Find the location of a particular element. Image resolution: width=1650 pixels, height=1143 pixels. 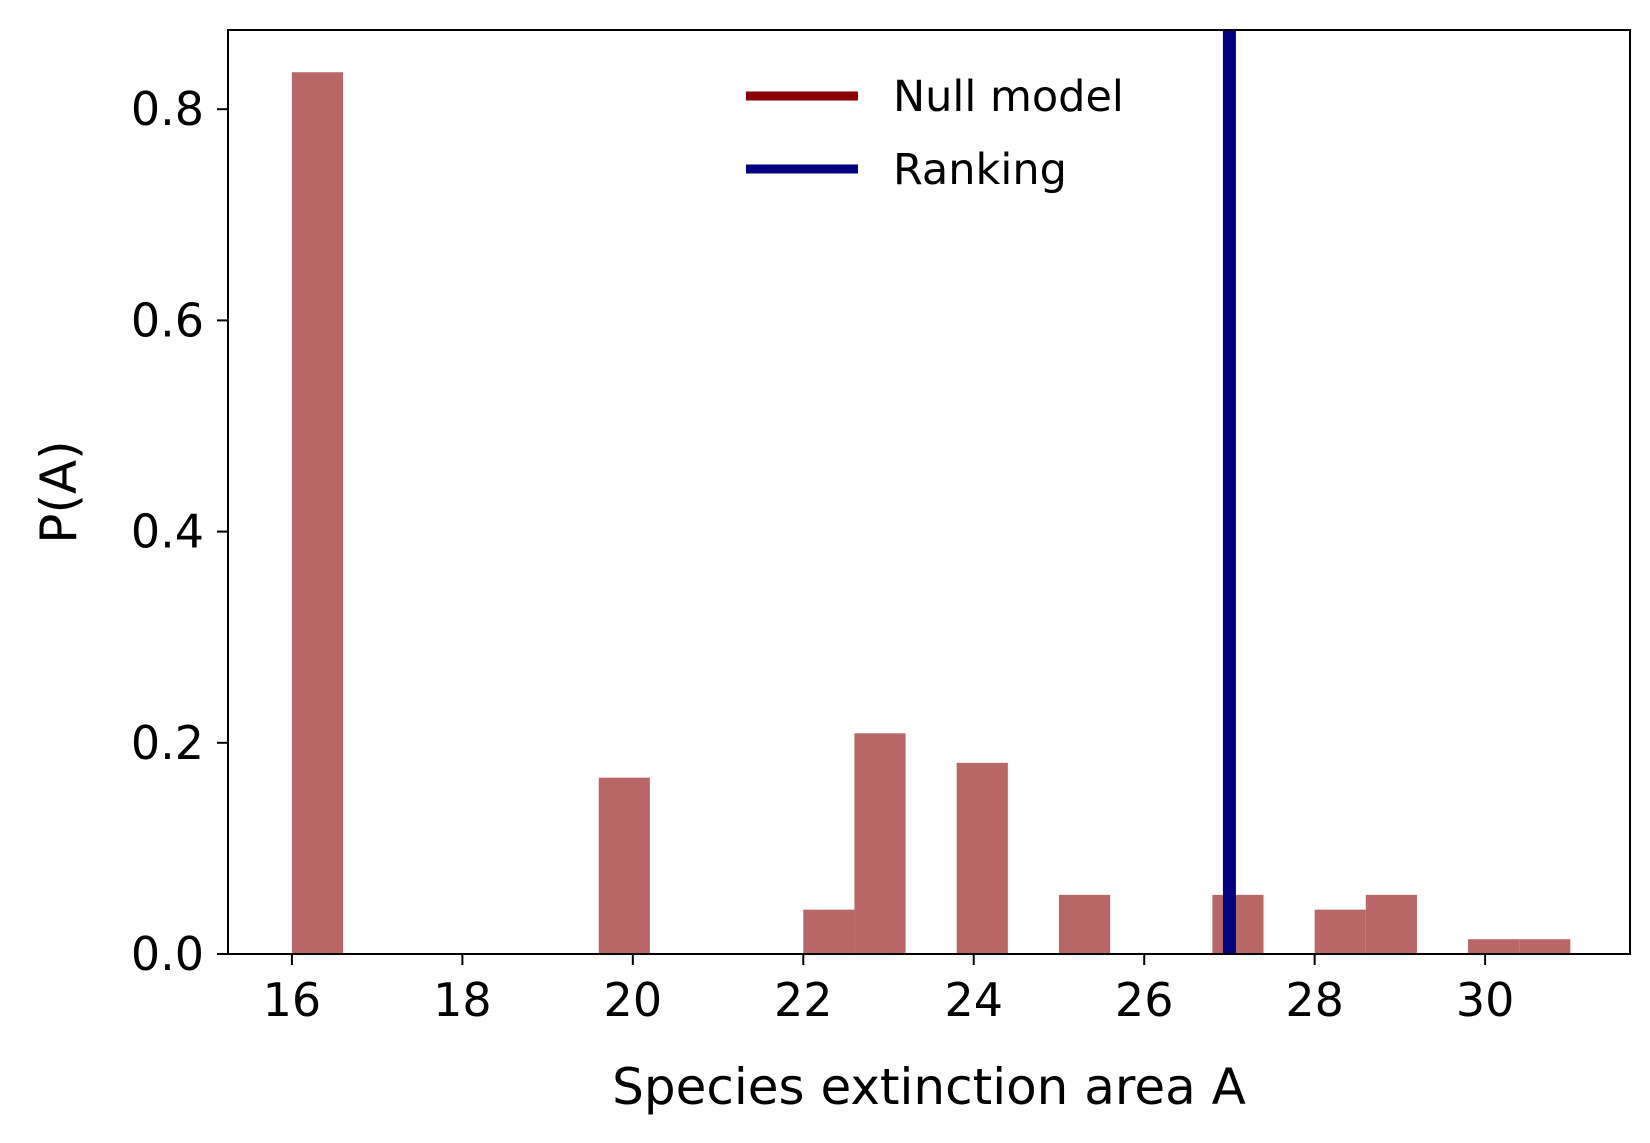

y-axis-ticks: 0.0 0.2 0.4 0.6 0.8 is located at coordinates (179, 531).